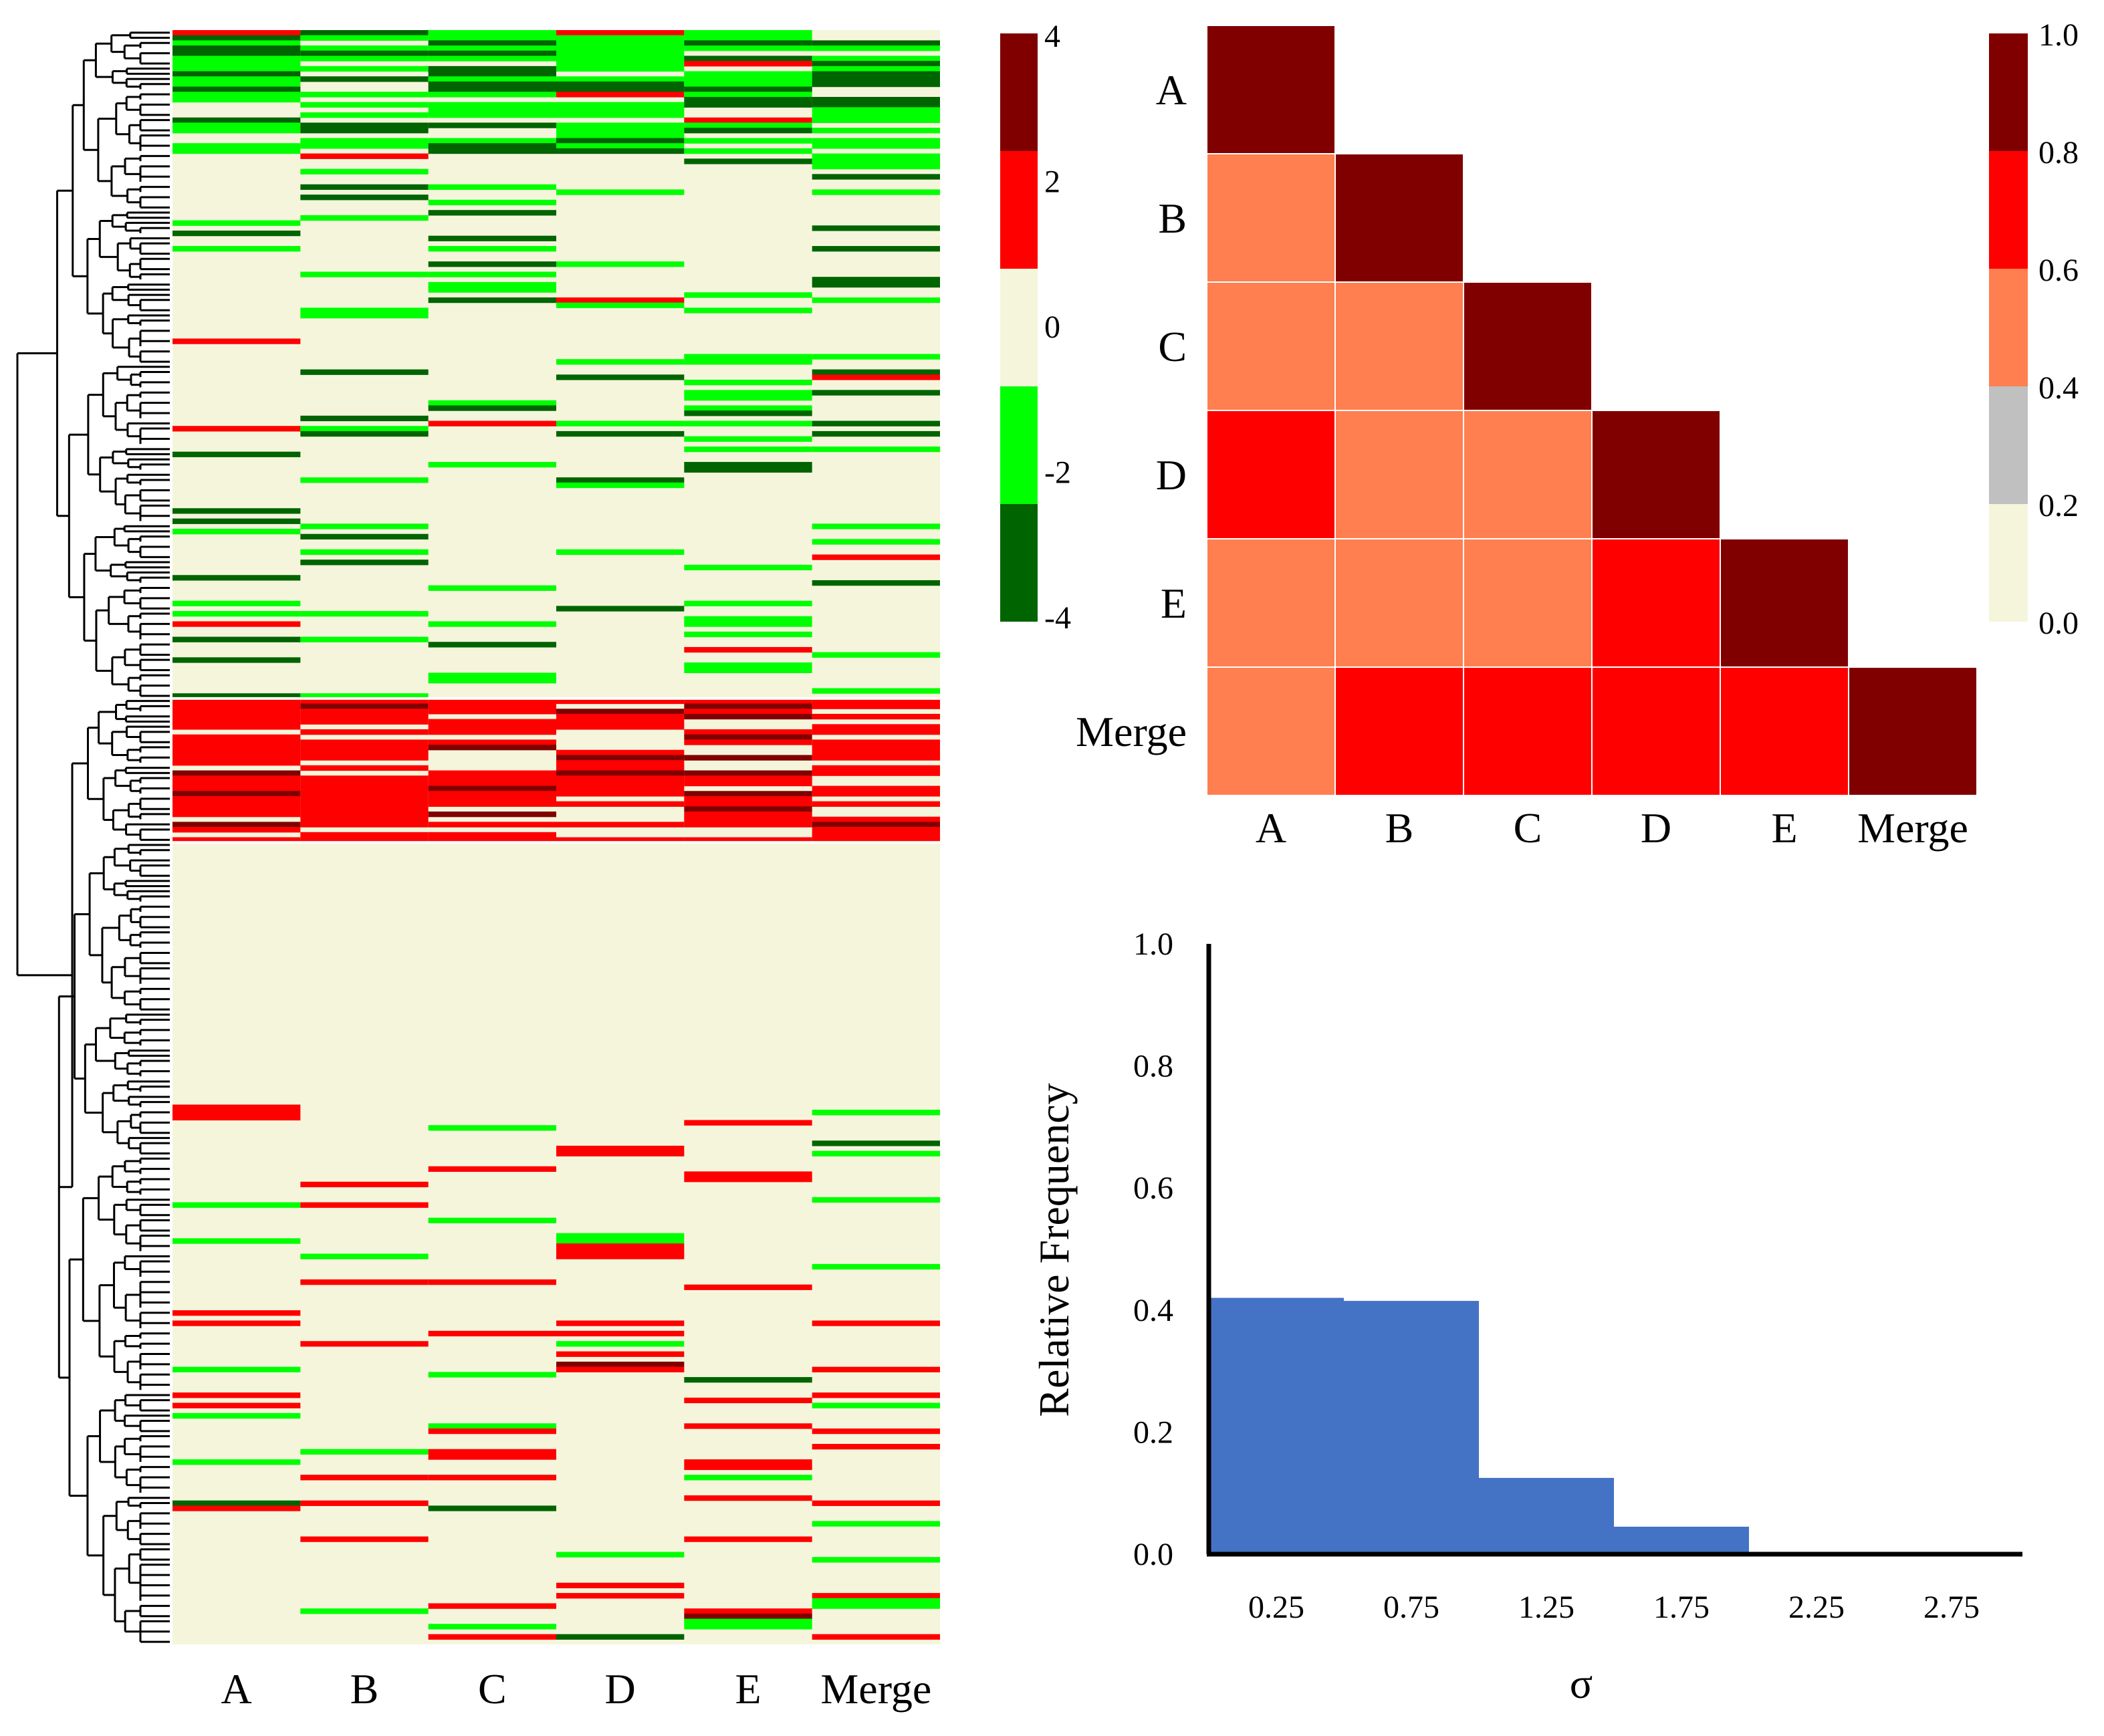 Image resolution: width=2104 pixels, height=1736 pixels. Describe the element at coordinates (1153, 1432) in the screenshot. I see `histogram-y-tick: 0.2` at that location.